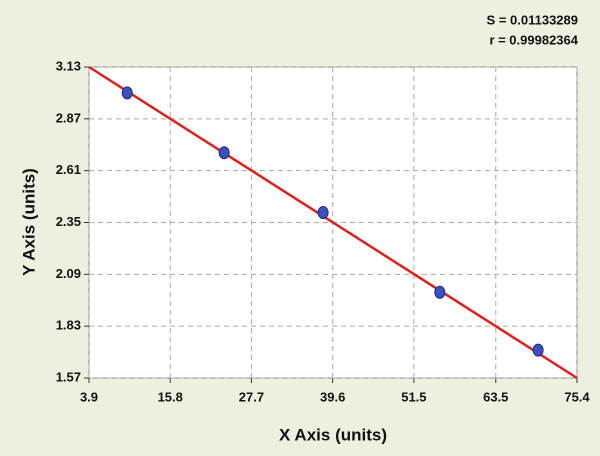 This screenshot has width=600, height=456. What do you see at coordinates (170, 396) in the screenshot?
I see `x-tick-label: 15.8` at bounding box center [170, 396].